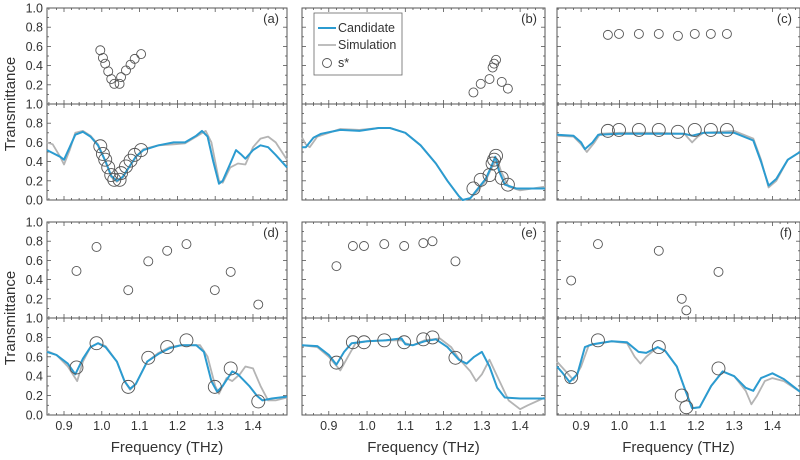 The height and width of the screenshot is (460, 800). Describe the element at coordinates (343, 63) in the screenshot. I see `legend-s-star-label: s*` at that location.